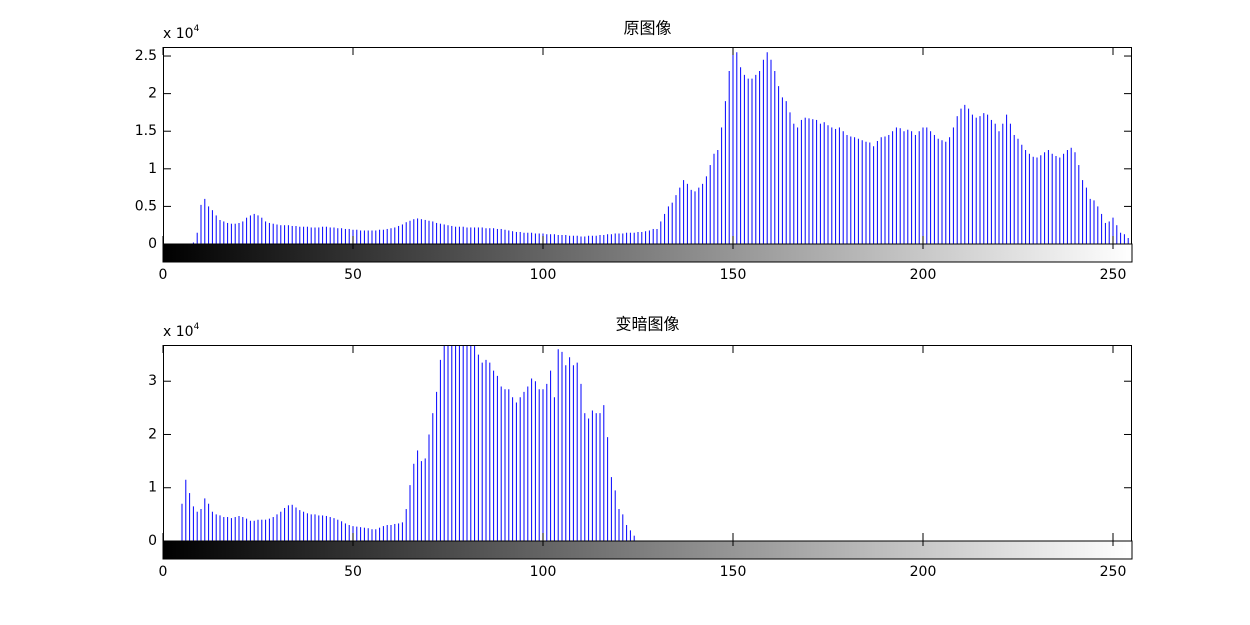 The height and width of the screenshot is (625, 1250). What do you see at coordinates (647, 28) in the screenshot?
I see `chart-title: 原图像` at bounding box center [647, 28].